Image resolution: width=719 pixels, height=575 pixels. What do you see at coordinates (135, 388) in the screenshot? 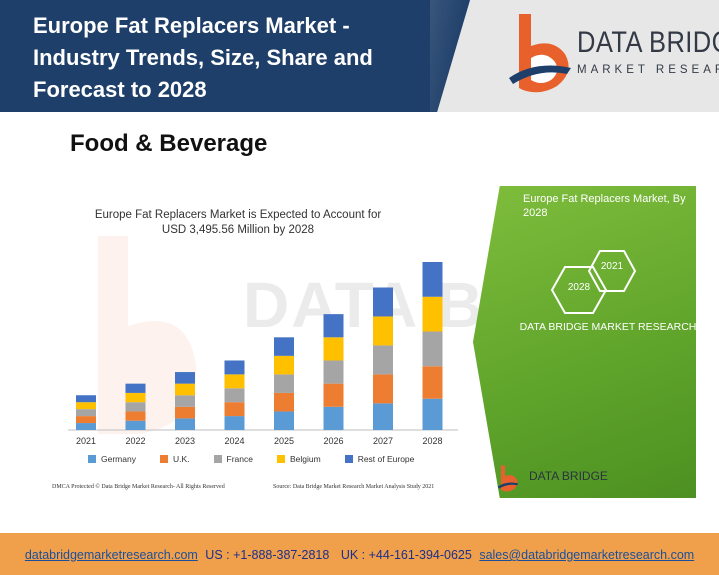
I see `bar-segment-rest-of-europe-2022` at bounding box center [135, 388].